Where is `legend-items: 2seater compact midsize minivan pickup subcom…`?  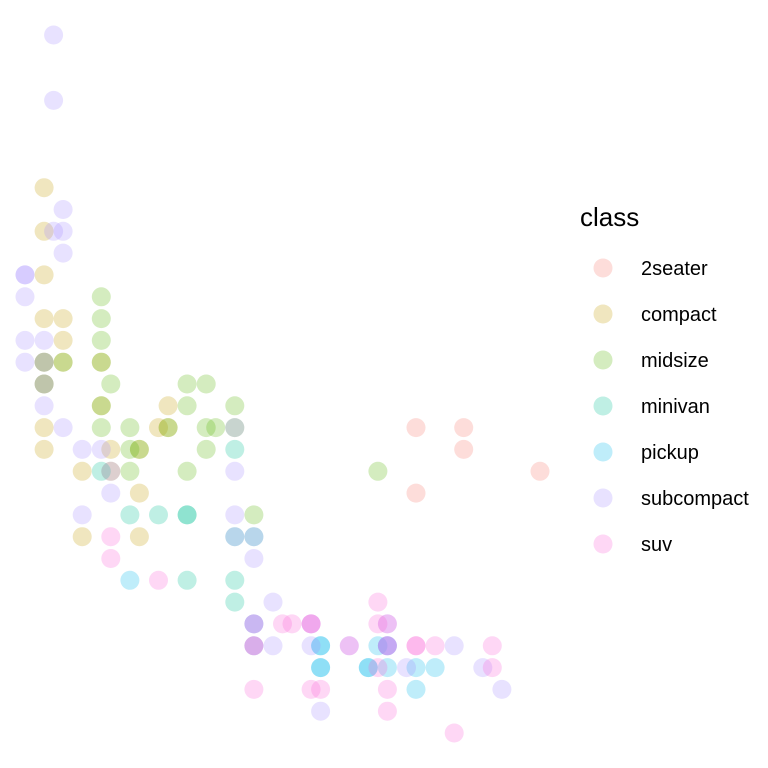 legend-items: 2seater compact midsize minivan pickup subcom… is located at coordinates (671, 407).